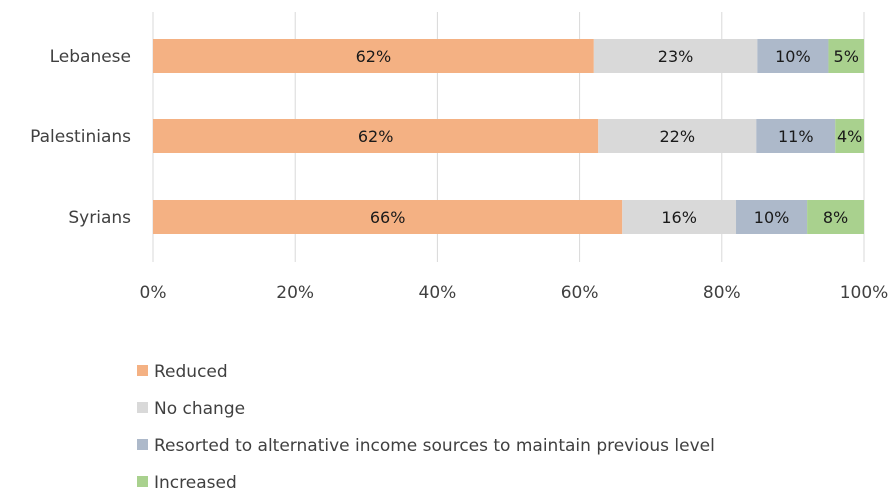 This screenshot has height=493, width=892. Describe the element at coordinates (199, 409) in the screenshot. I see `legend-label-1: No change` at that location.